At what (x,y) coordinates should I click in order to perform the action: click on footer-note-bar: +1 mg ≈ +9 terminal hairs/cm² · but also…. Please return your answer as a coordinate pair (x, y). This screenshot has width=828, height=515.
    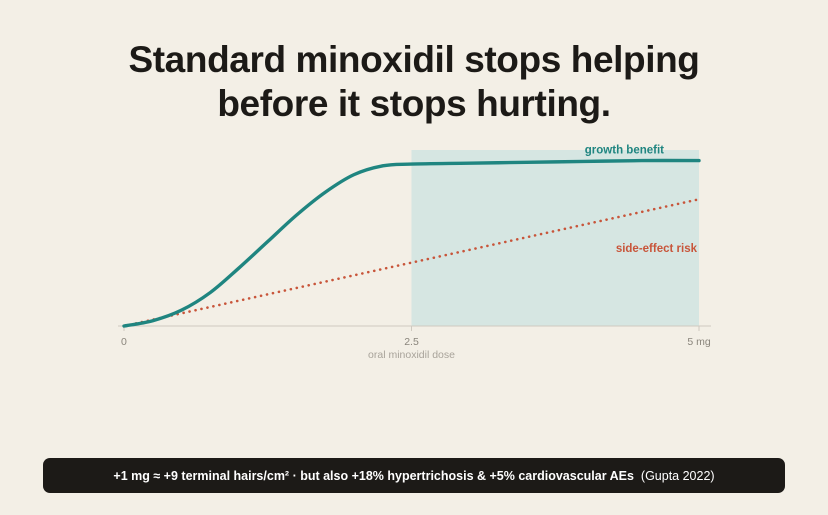
    Looking at the image, I should click on (414, 475).